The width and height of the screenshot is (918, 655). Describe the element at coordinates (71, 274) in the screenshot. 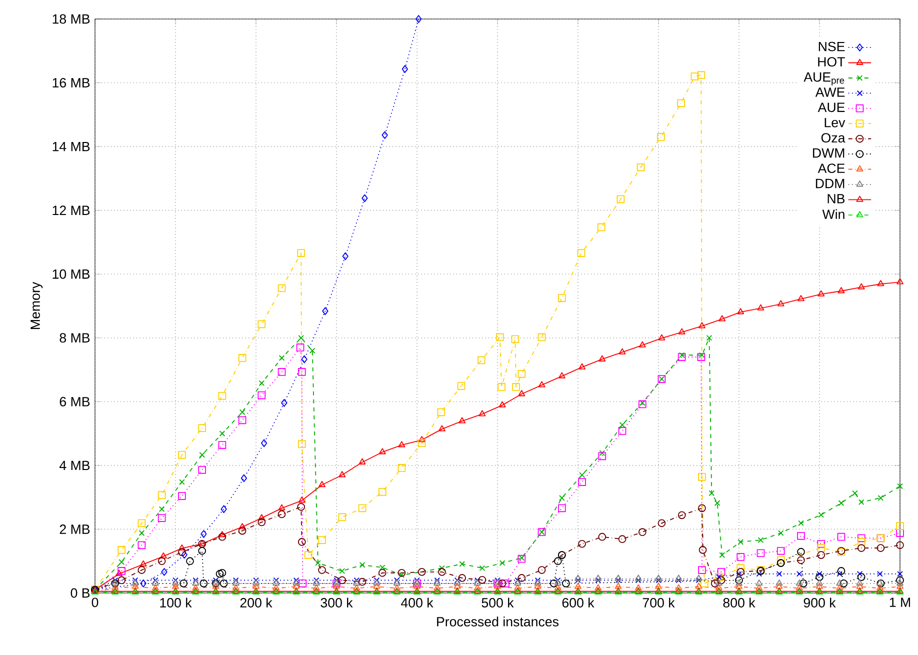

I see `y-tick-label: 10 MB` at that location.